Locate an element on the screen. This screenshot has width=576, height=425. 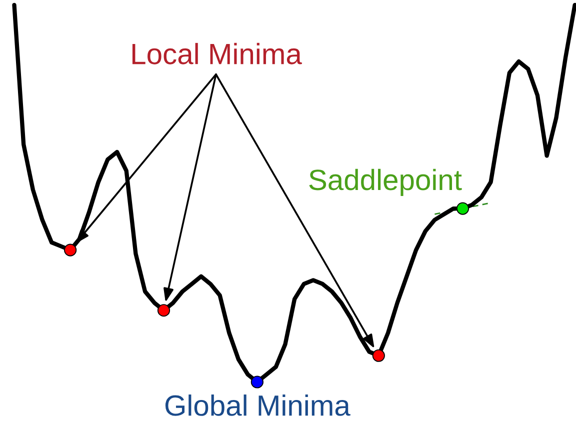
text: Global Minima is located at coordinates (257, 405).